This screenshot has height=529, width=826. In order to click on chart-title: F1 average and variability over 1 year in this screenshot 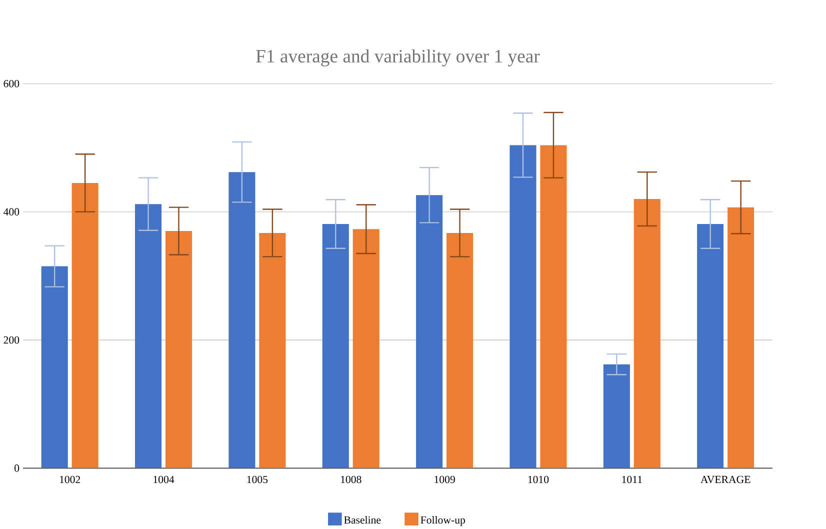, I will do `click(398, 57)`.